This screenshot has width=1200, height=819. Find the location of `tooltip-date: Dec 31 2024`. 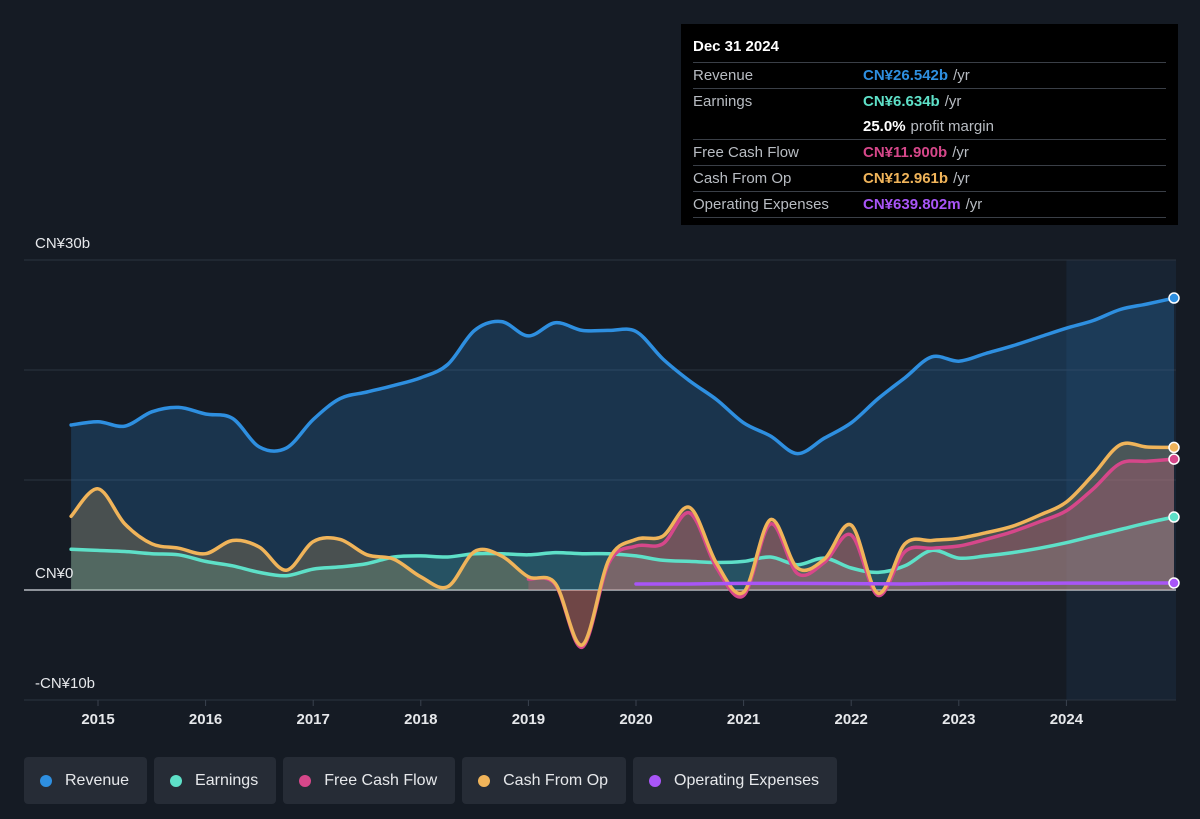

tooltip-date: Dec 31 2024 is located at coordinates (736, 46).